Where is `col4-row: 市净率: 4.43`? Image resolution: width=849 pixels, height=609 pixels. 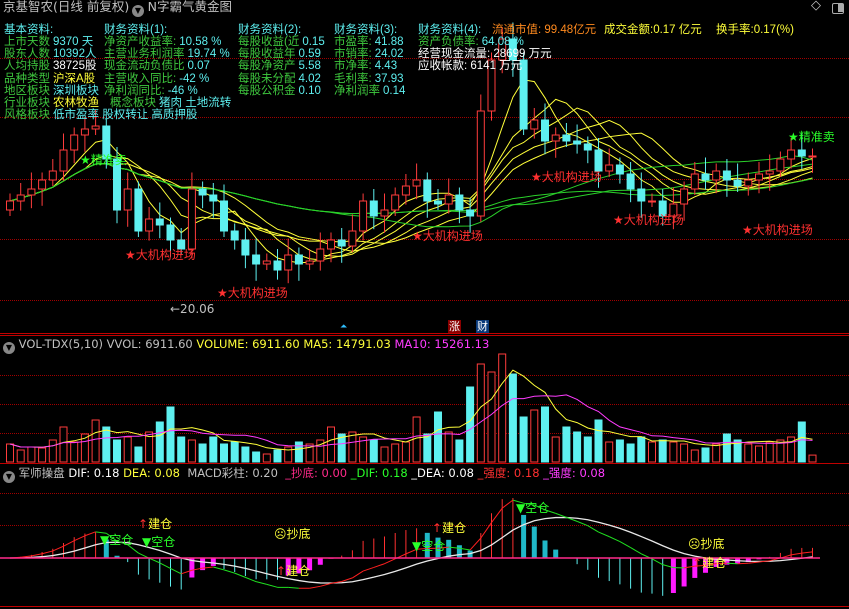
col4-row: 市净率: 4.43 is located at coordinates (365, 66).